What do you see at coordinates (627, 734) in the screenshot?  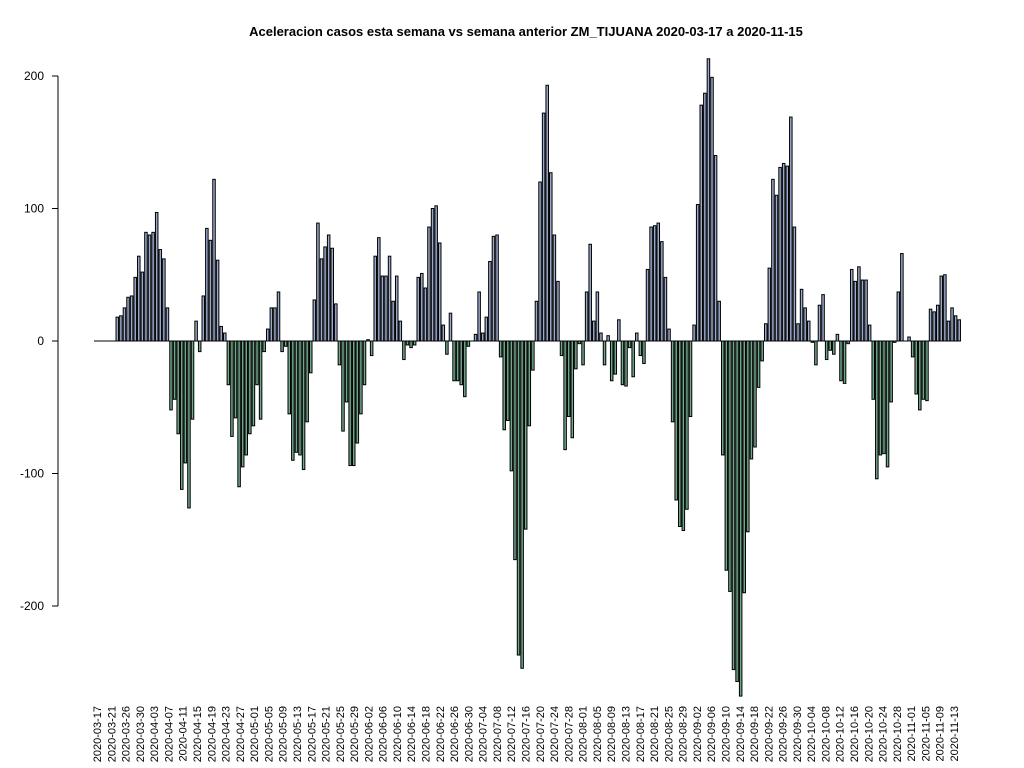 I see `x-tick-label: 2020-08-13` at bounding box center [627, 734].